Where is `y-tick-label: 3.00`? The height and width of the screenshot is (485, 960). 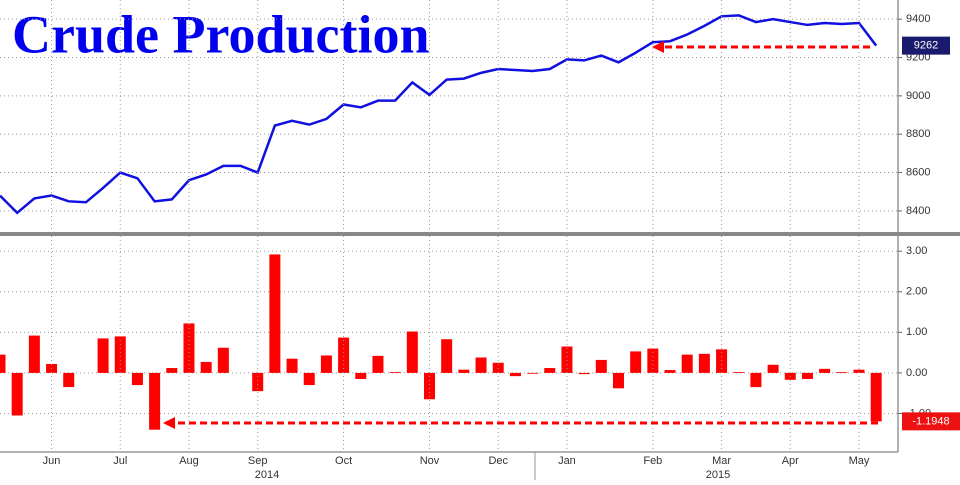
y-tick-label: 3.00 is located at coordinates (916, 251).